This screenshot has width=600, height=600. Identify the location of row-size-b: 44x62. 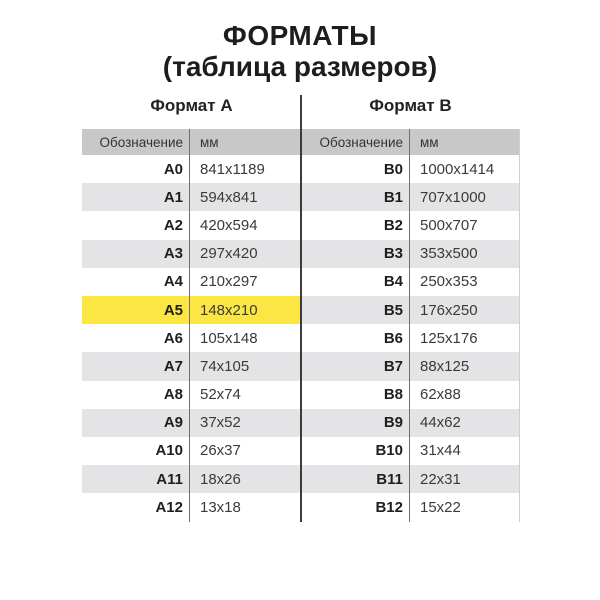
(440, 423).